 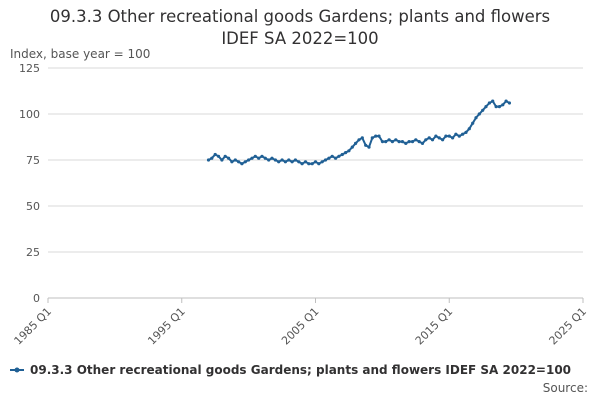 I want to click on x-tick-label: 2005 Q1, so click(x=300, y=326).